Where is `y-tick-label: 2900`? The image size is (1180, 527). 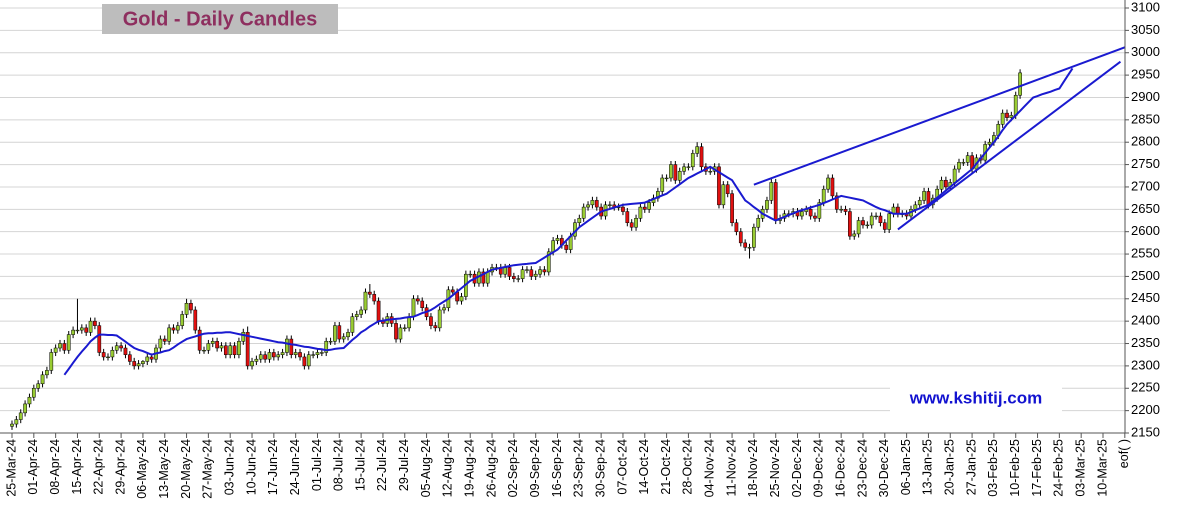 y-tick-label: 2900 is located at coordinates (1145, 96).